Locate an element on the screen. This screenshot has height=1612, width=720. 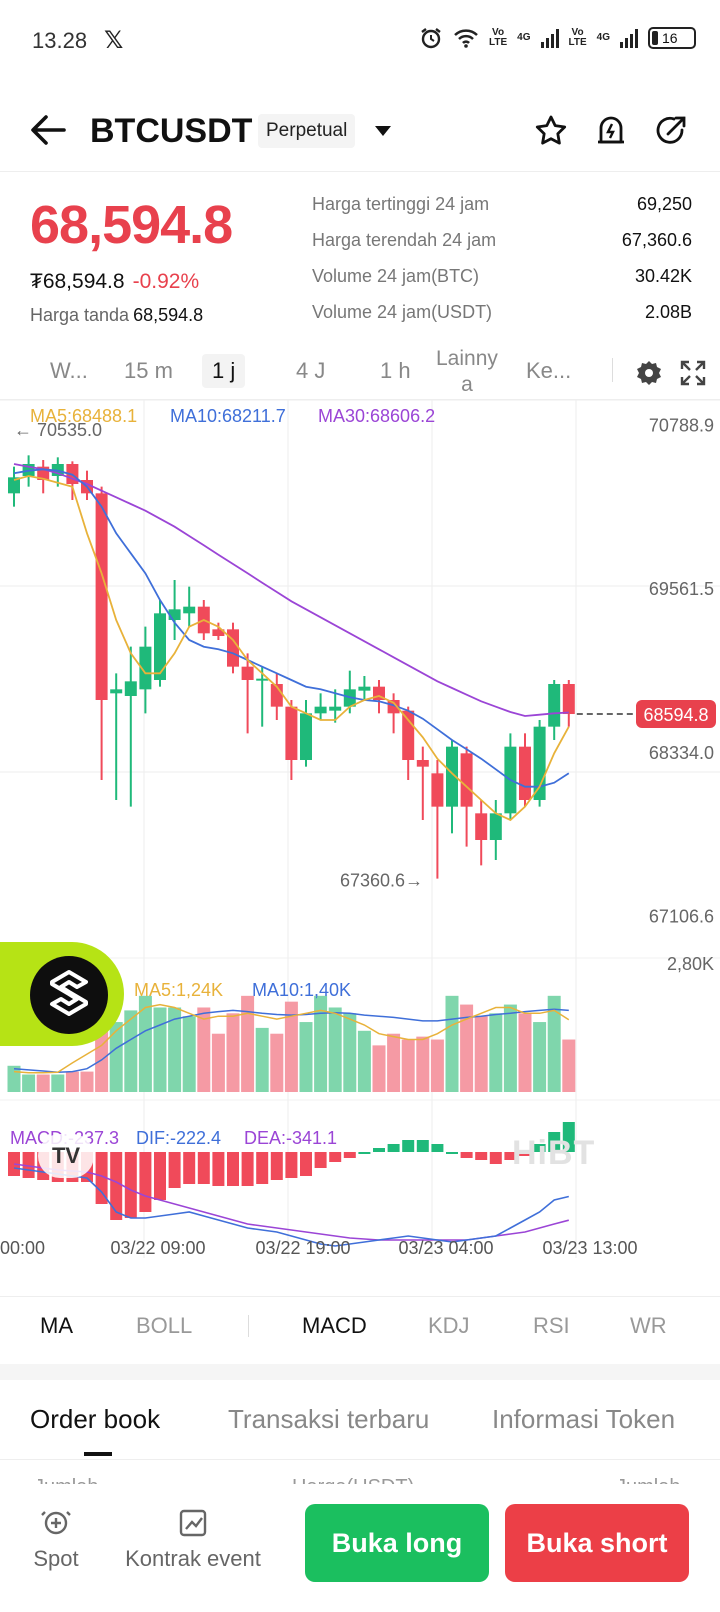
x-app-icon: 𝕏 is located at coordinates (114, 40).